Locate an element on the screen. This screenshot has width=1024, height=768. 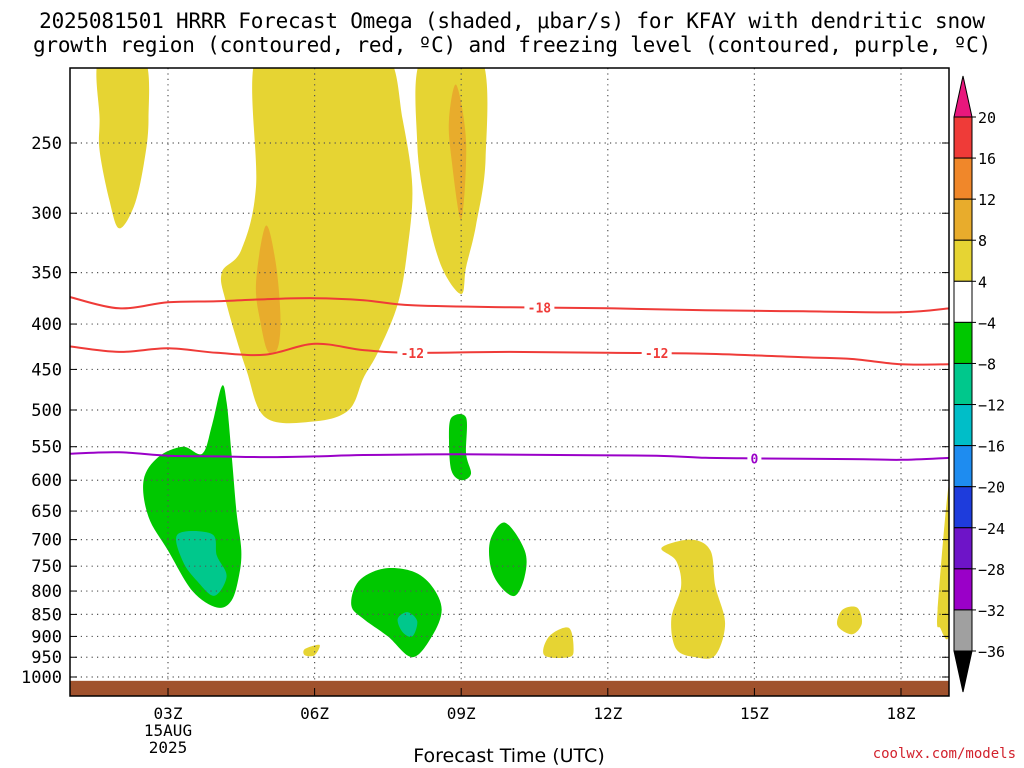
y-tick-label: 950 is located at coordinates (46, 658).